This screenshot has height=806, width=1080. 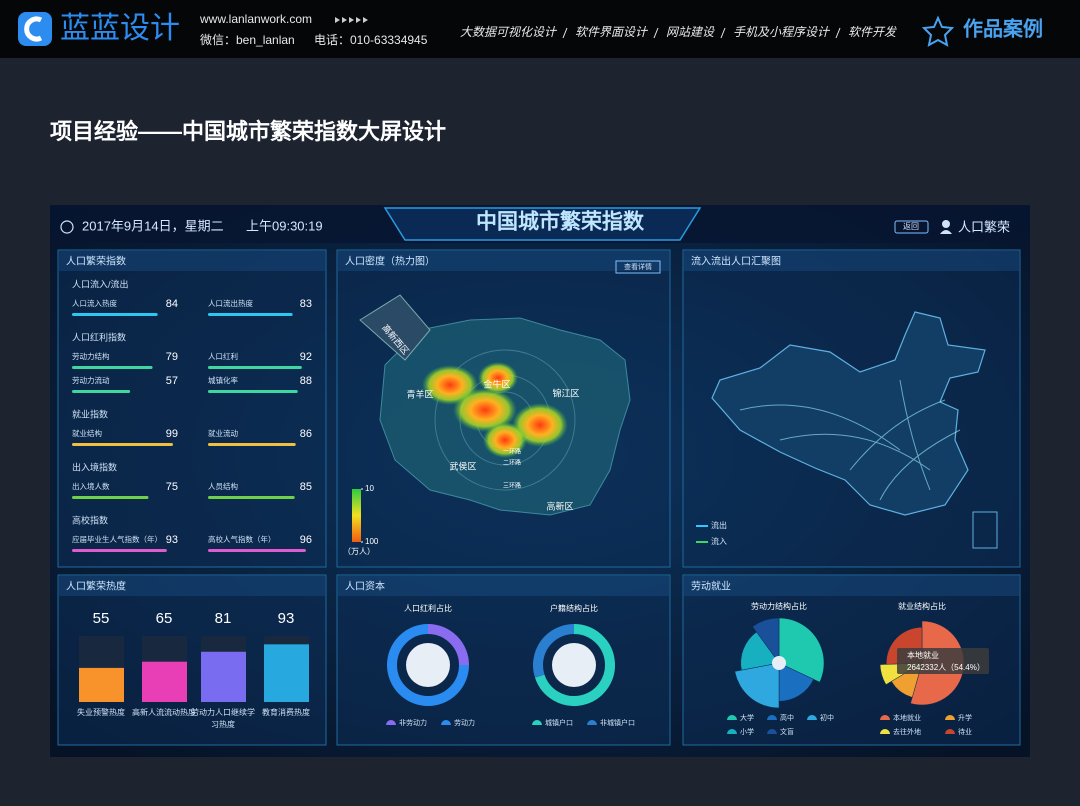 I want to click on panel-title: 人口繁荣指数, so click(x=96, y=261).